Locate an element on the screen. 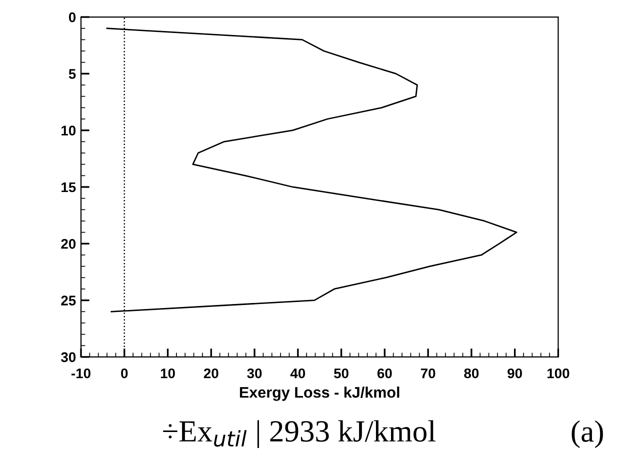  x-tick-label: 100 is located at coordinates (558, 373).